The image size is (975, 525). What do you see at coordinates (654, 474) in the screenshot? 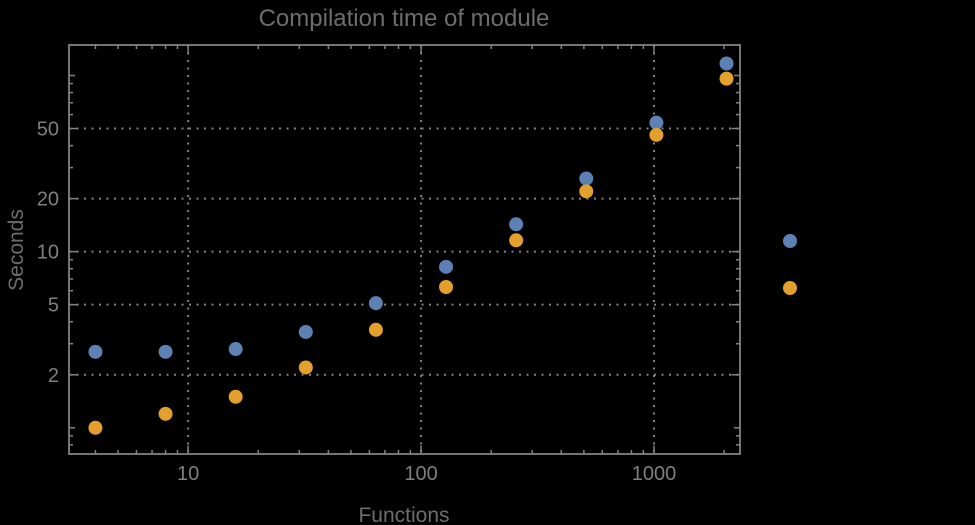
I see `x-tick-label: 1000` at bounding box center [654, 474].